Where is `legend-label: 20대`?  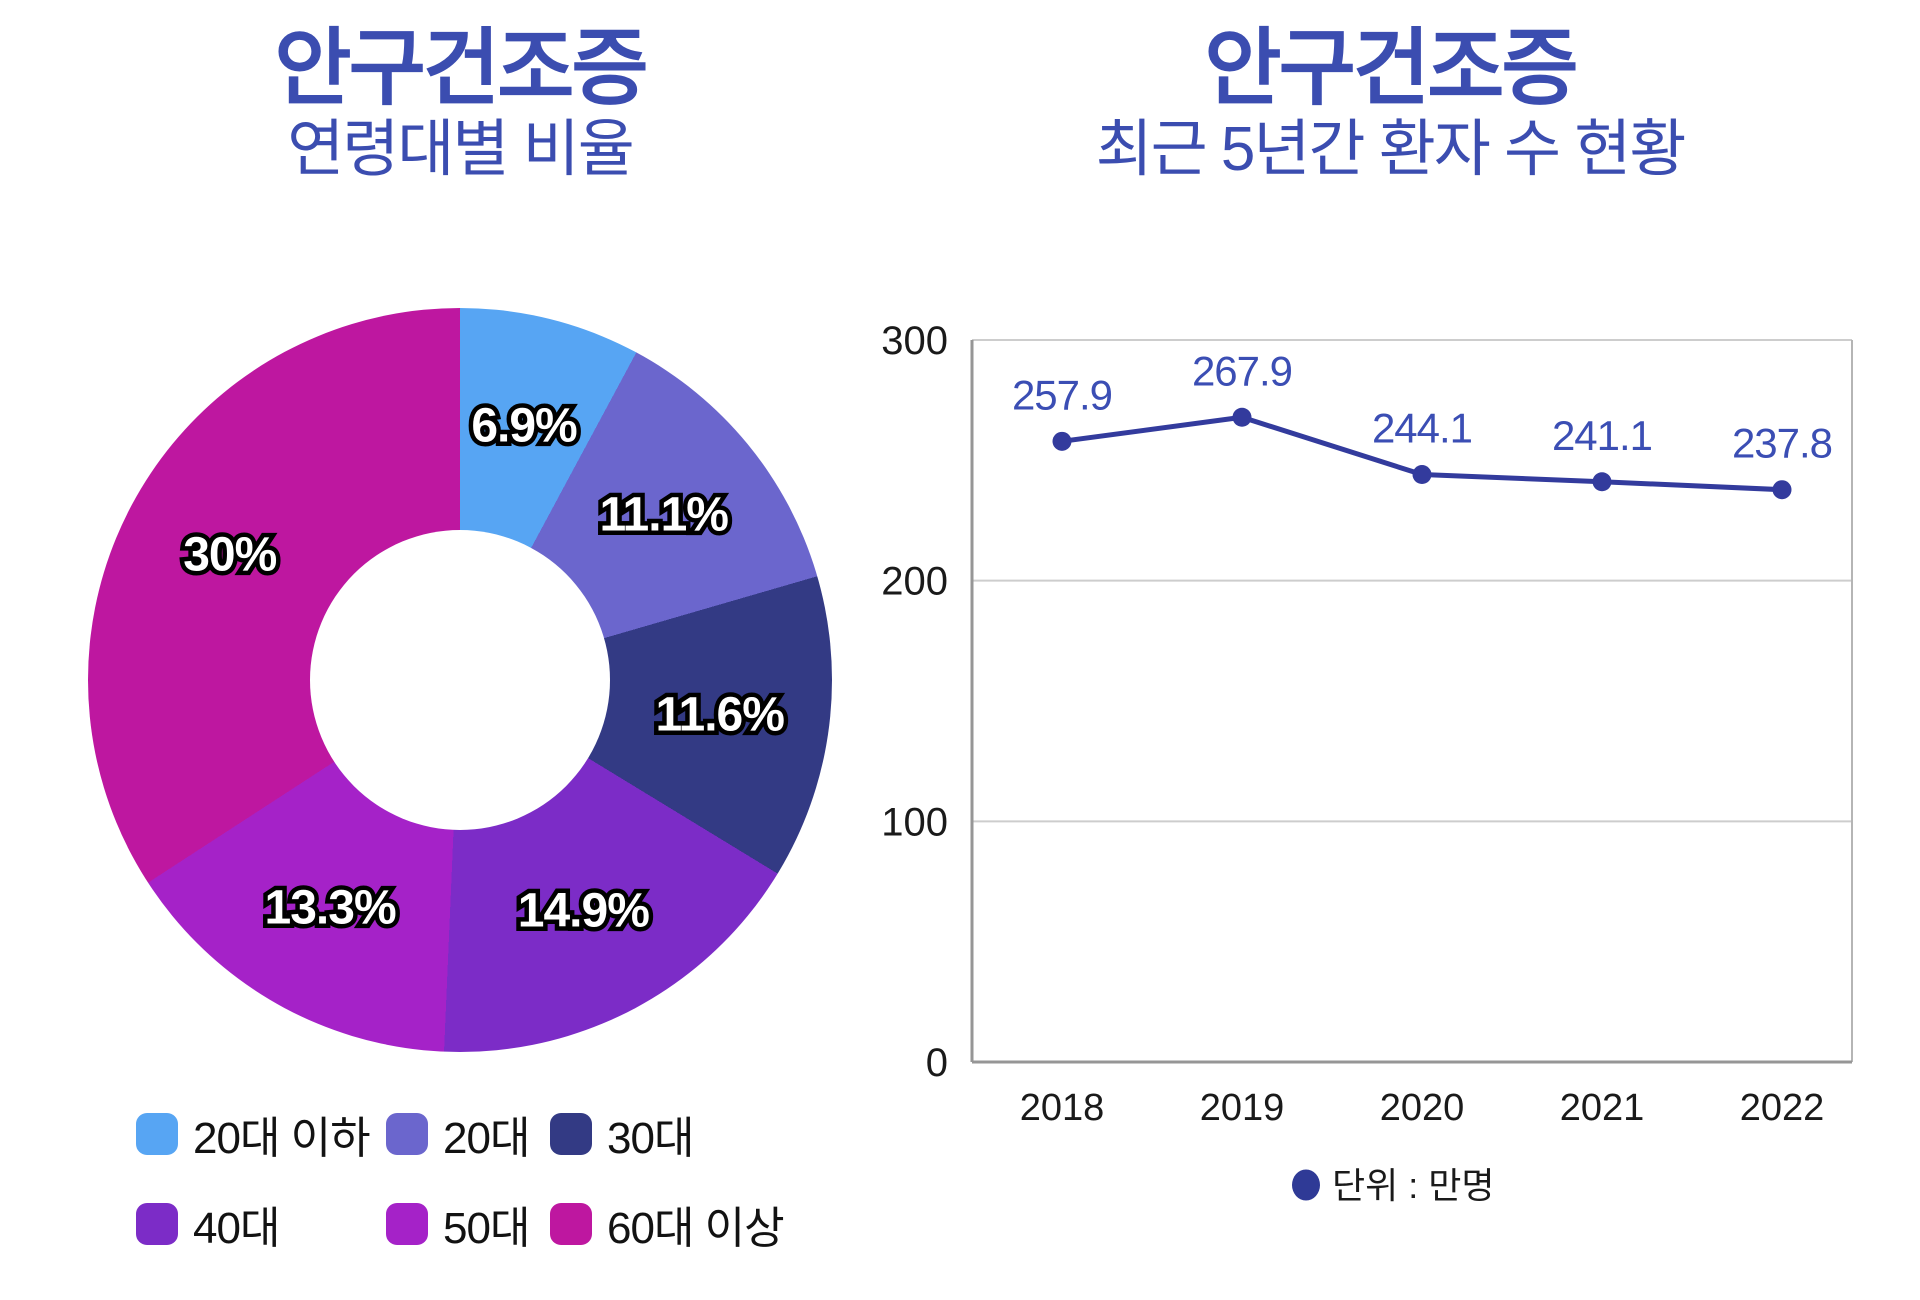
legend-label: 20대 is located at coordinates (486, 1138).